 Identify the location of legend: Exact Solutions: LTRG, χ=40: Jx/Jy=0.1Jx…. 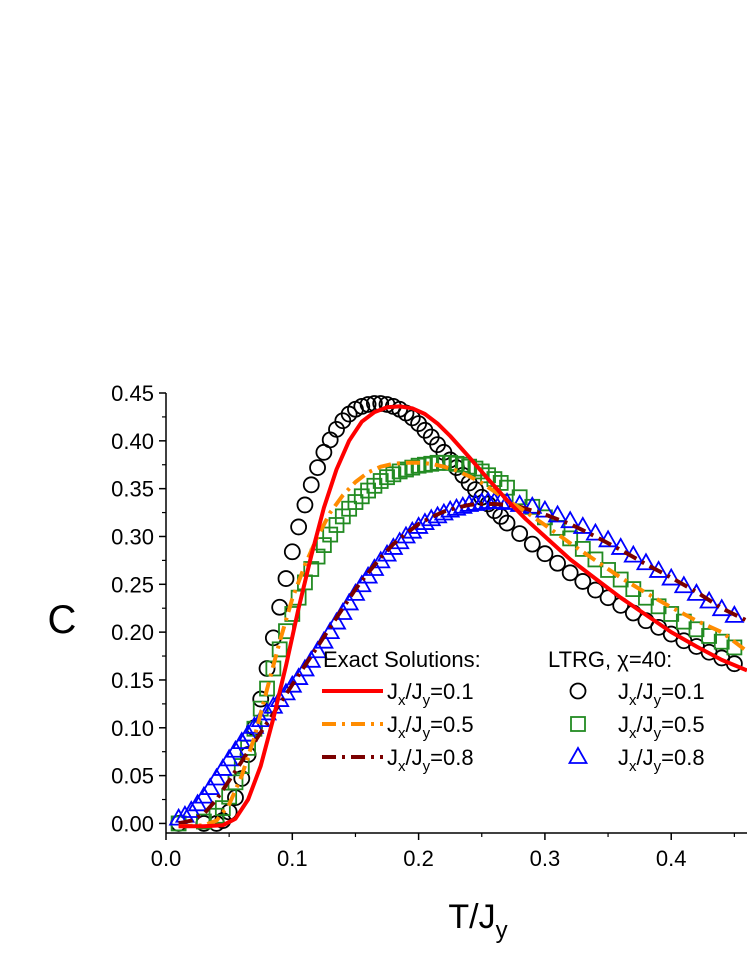
(513, 711).